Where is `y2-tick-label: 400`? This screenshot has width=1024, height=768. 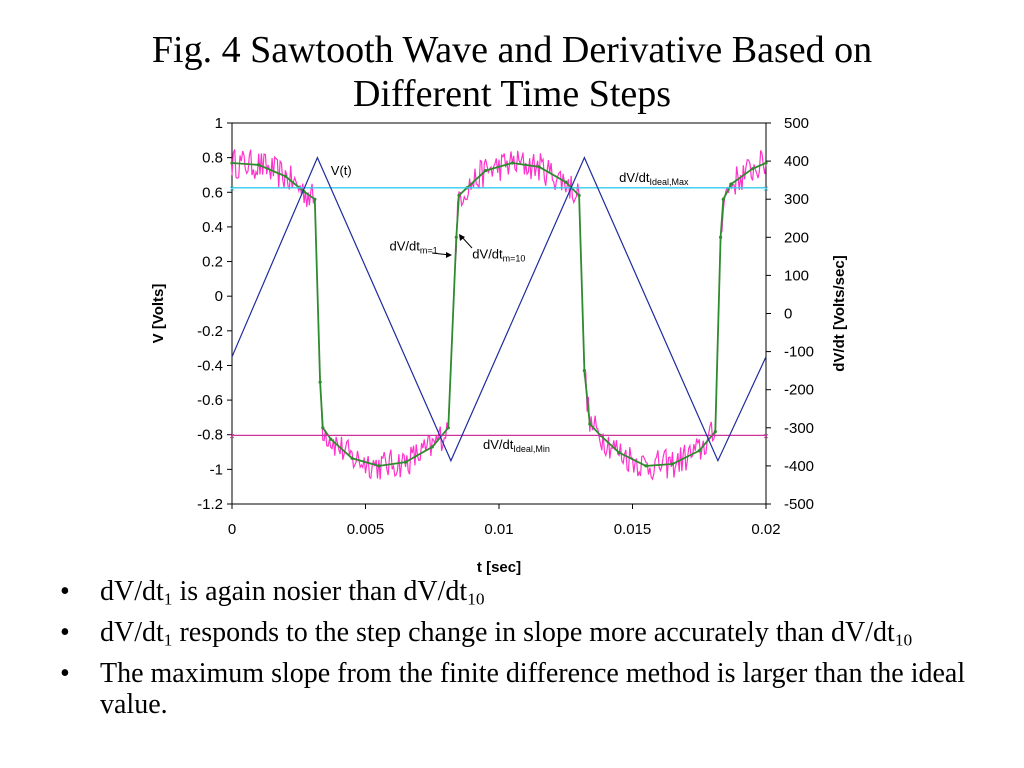 y2-tick-label: 400 is located at coordinates (796, 161).